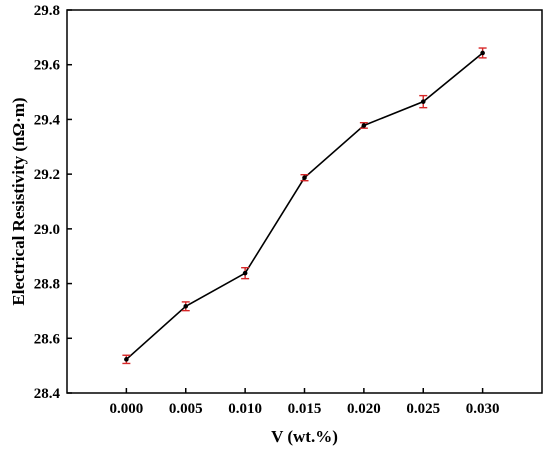  What do you see at coordinates (47, 66) in the screenshot?
I see `y-tick-label: 29.6` at bounding box center [47, 66].